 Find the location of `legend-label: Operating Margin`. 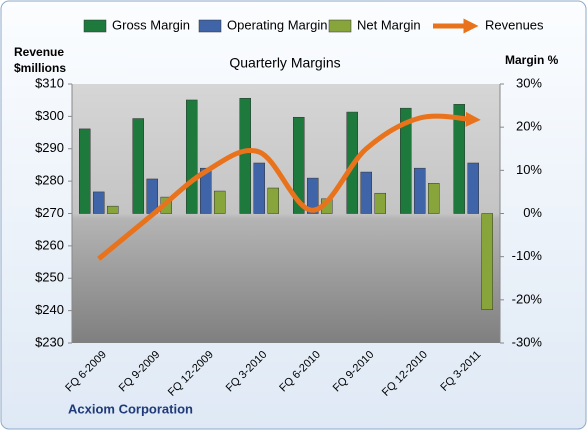

legend-label: Operating Margin is located at coordinates (277, 24).